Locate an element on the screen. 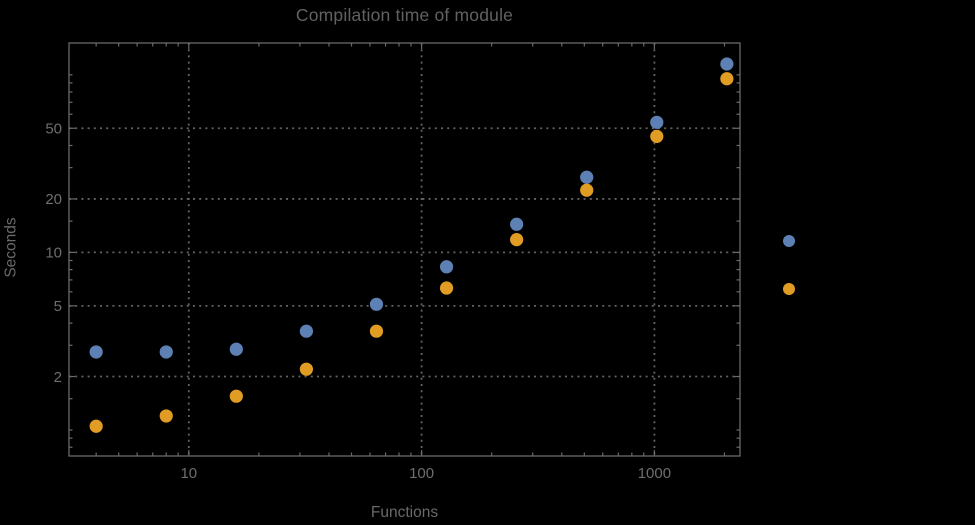  x-tick-label: 100 is located at coordinates (421, 473).